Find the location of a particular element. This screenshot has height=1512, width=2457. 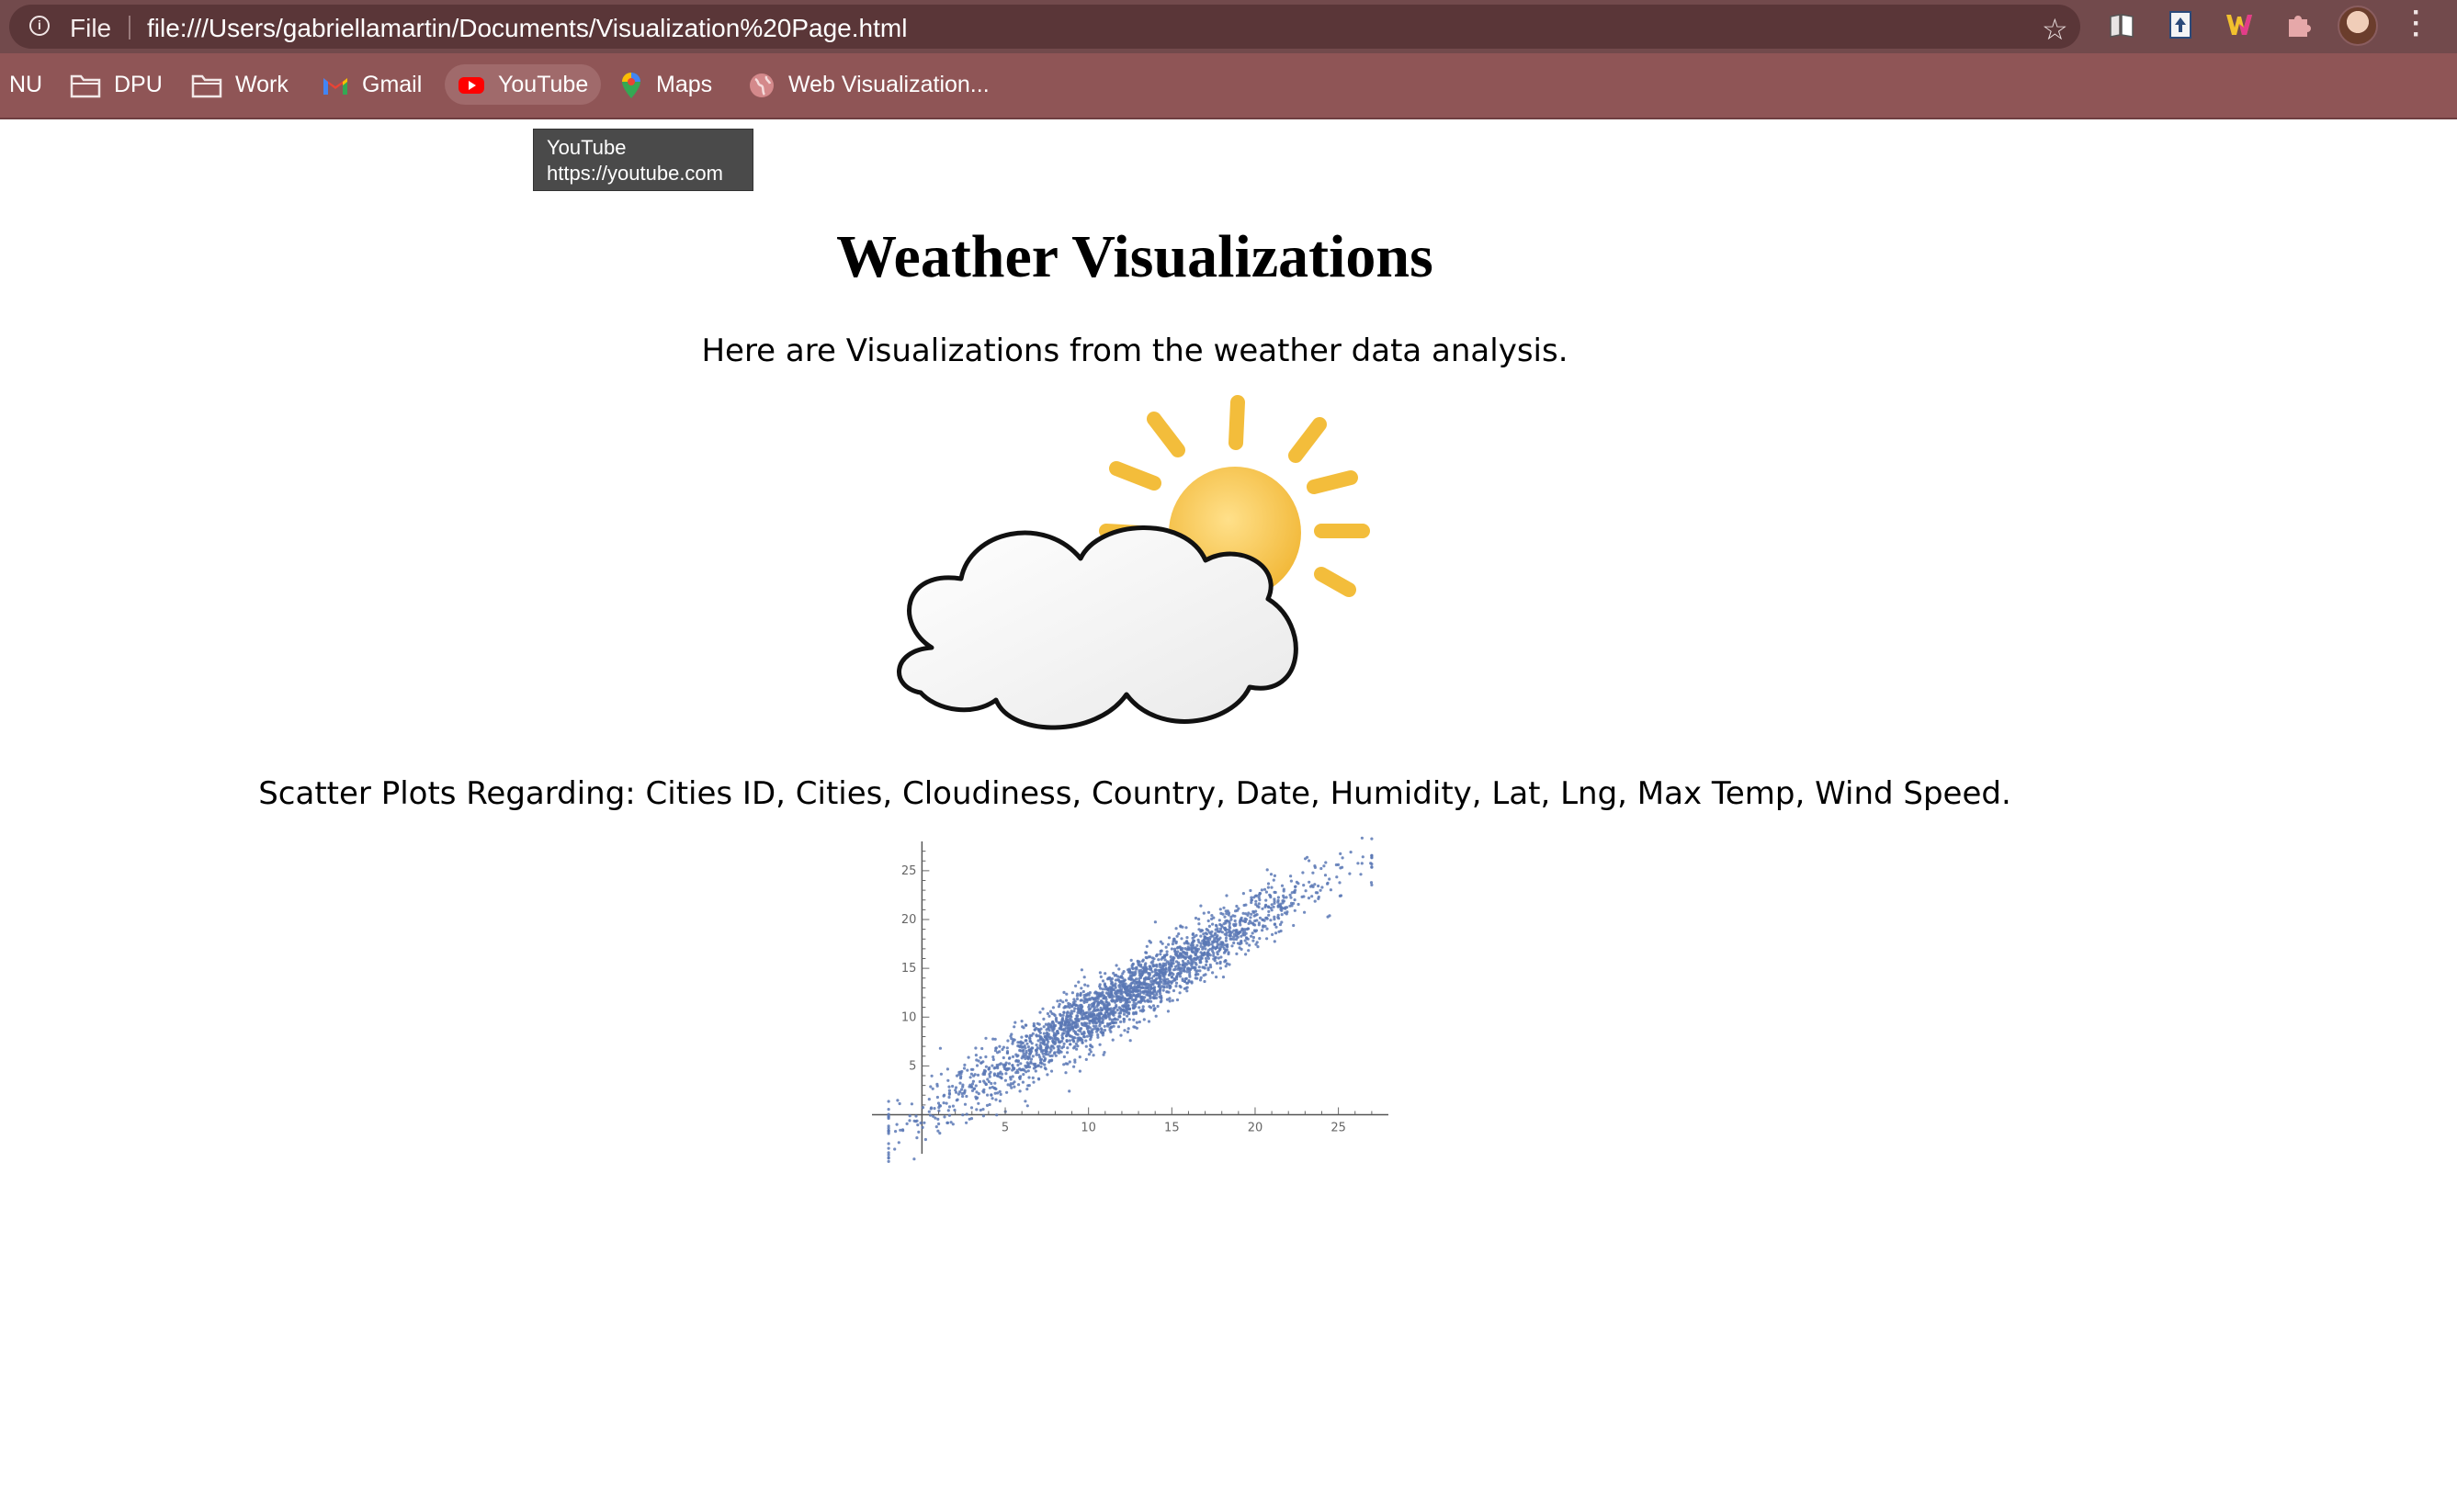

puzzle-extensions-icon is located at coordinates (2298, 24).